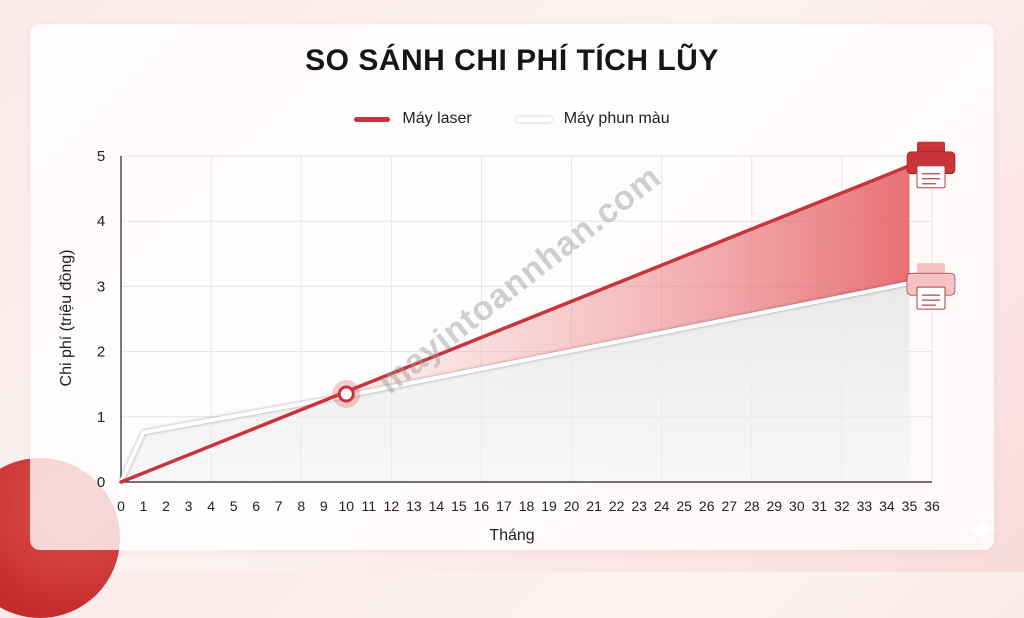  Describe the element at coordinates (459, 506) in the screenshot. I see `x-tick-label: 15` at that location.